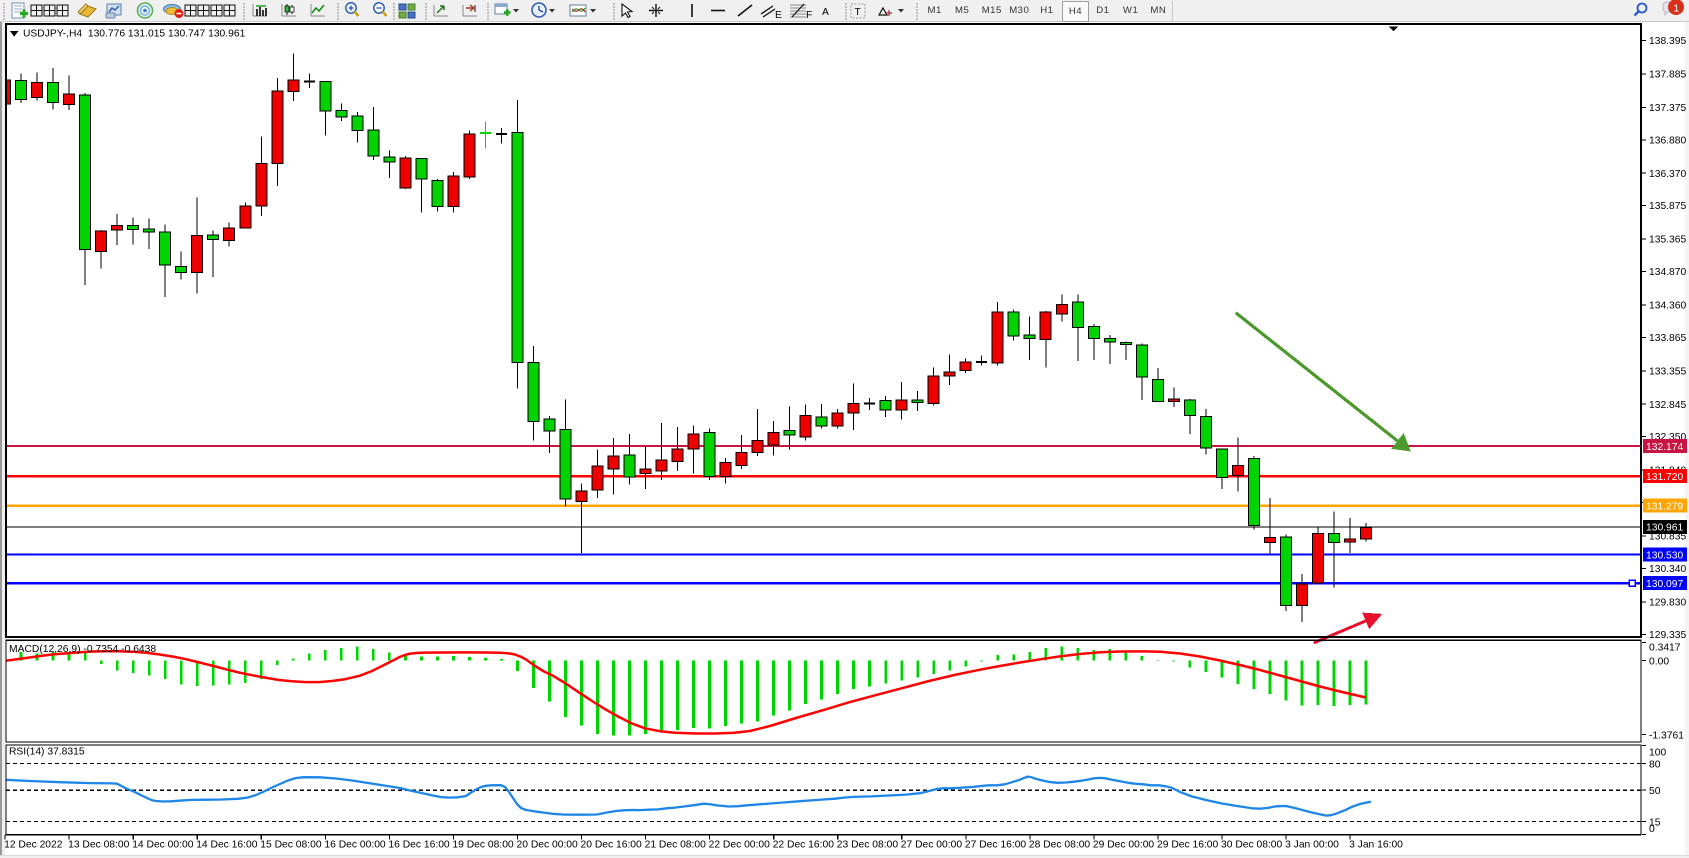 The width and height of the screenshot is (1689, 858). Describe the element at coordinates (1664, 507) in the screenshot. I see `svg-text: 131.279` at that location.